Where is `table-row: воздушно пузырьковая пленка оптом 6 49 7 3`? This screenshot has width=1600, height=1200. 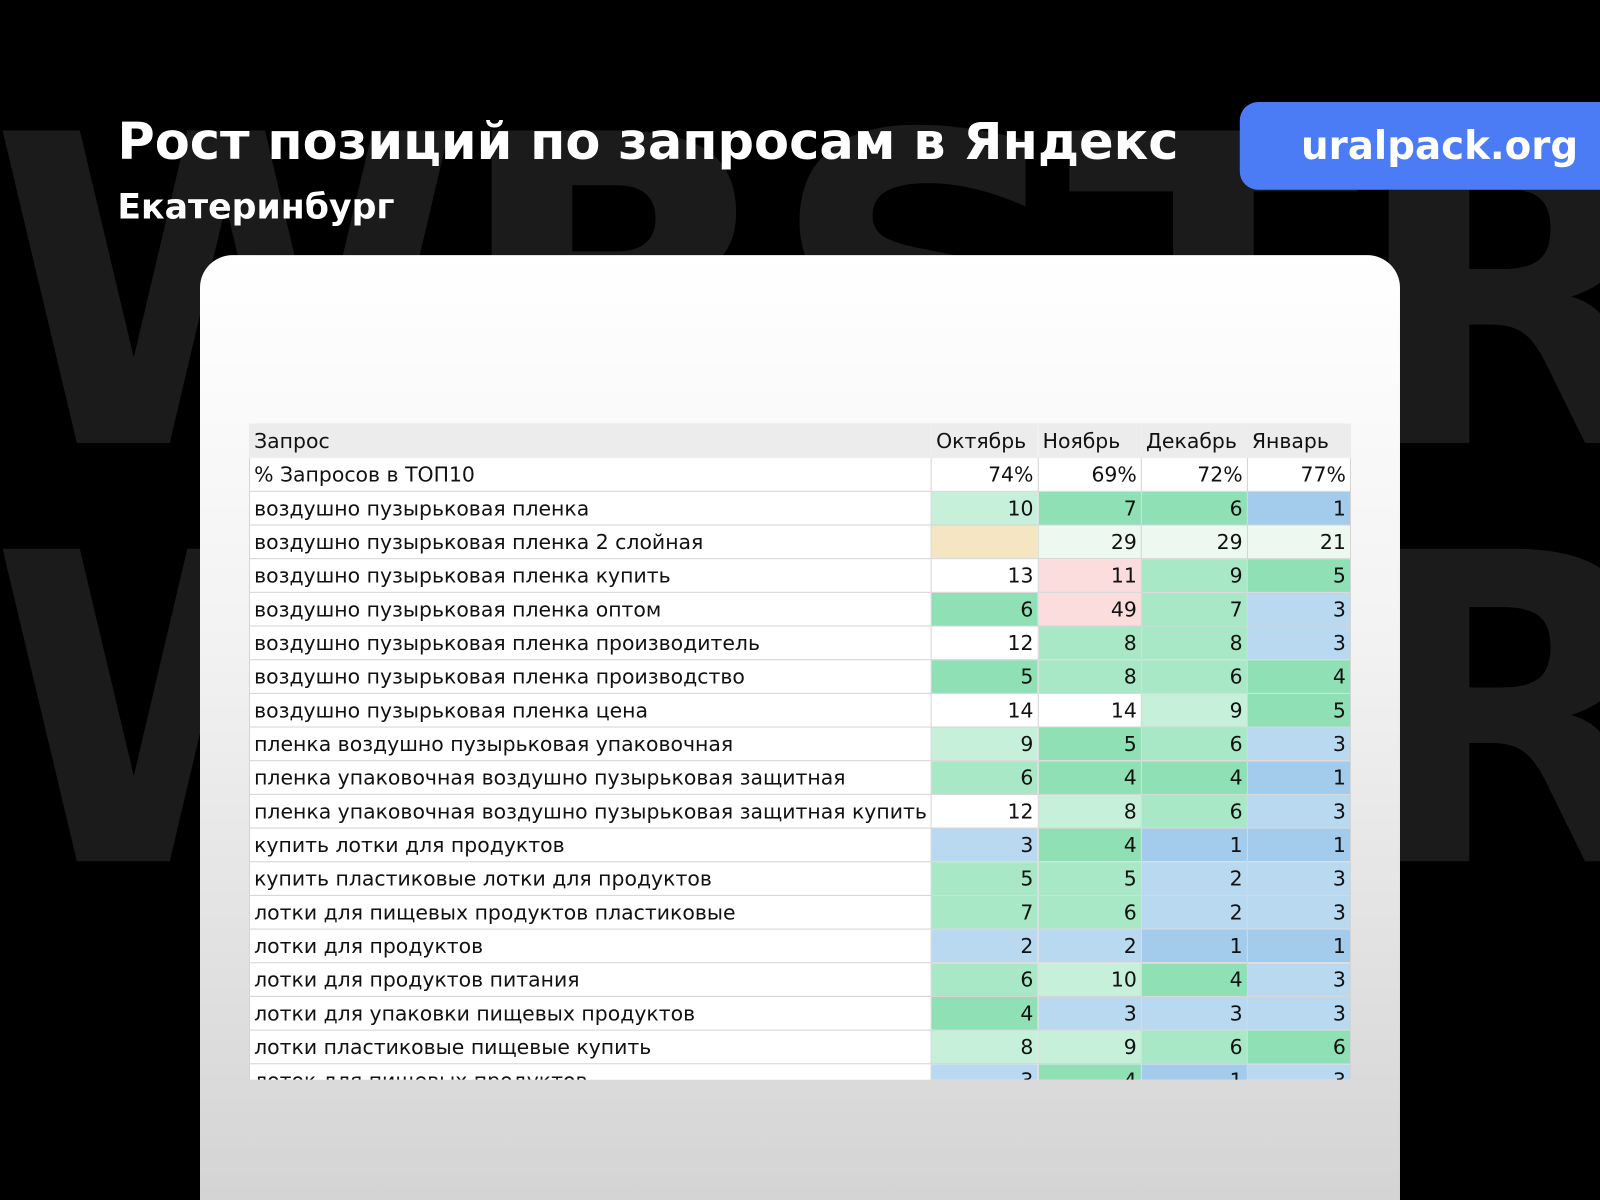 table-row: воздушно пузырьковая пленка оптом 6 49 7 3 is located at coordinates (800, 609).